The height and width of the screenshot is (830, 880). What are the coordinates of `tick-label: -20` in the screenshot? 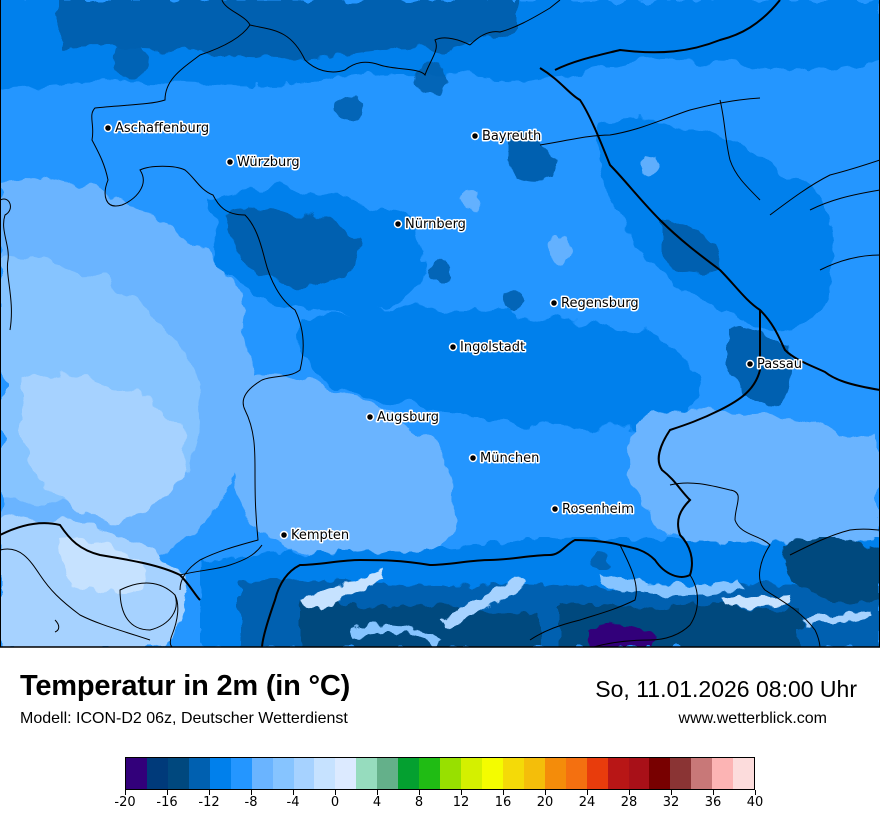 It's located at (125, 802).